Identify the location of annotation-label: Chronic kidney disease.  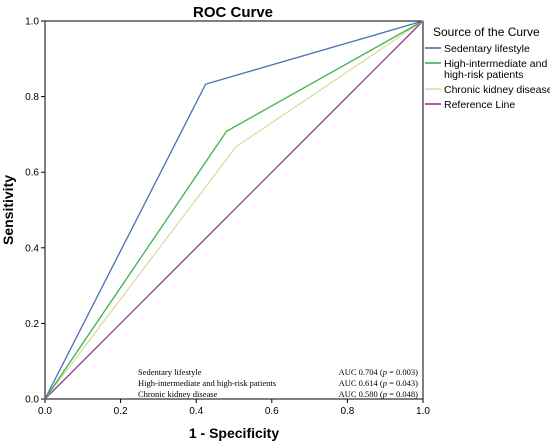
(178, 394).